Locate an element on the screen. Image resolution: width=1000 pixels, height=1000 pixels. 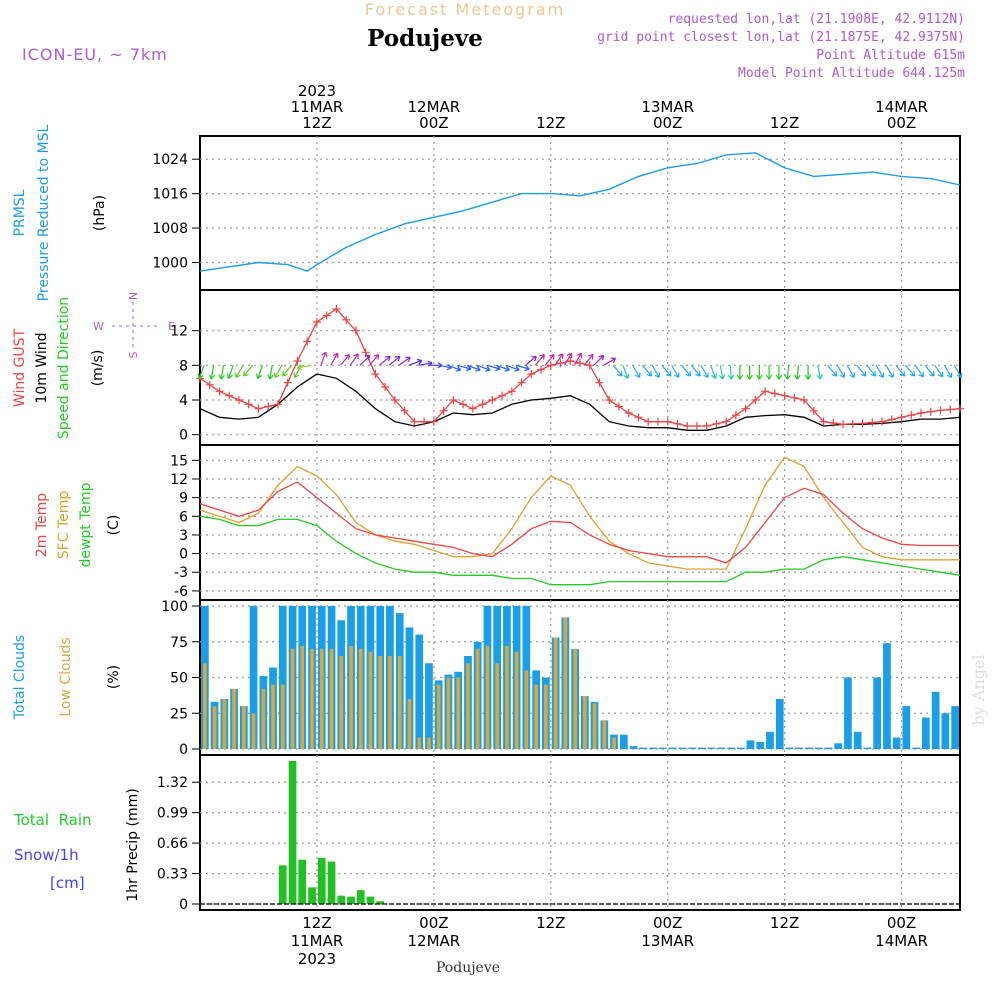
temp-unit: (C) is located at coordinates (114, 525).